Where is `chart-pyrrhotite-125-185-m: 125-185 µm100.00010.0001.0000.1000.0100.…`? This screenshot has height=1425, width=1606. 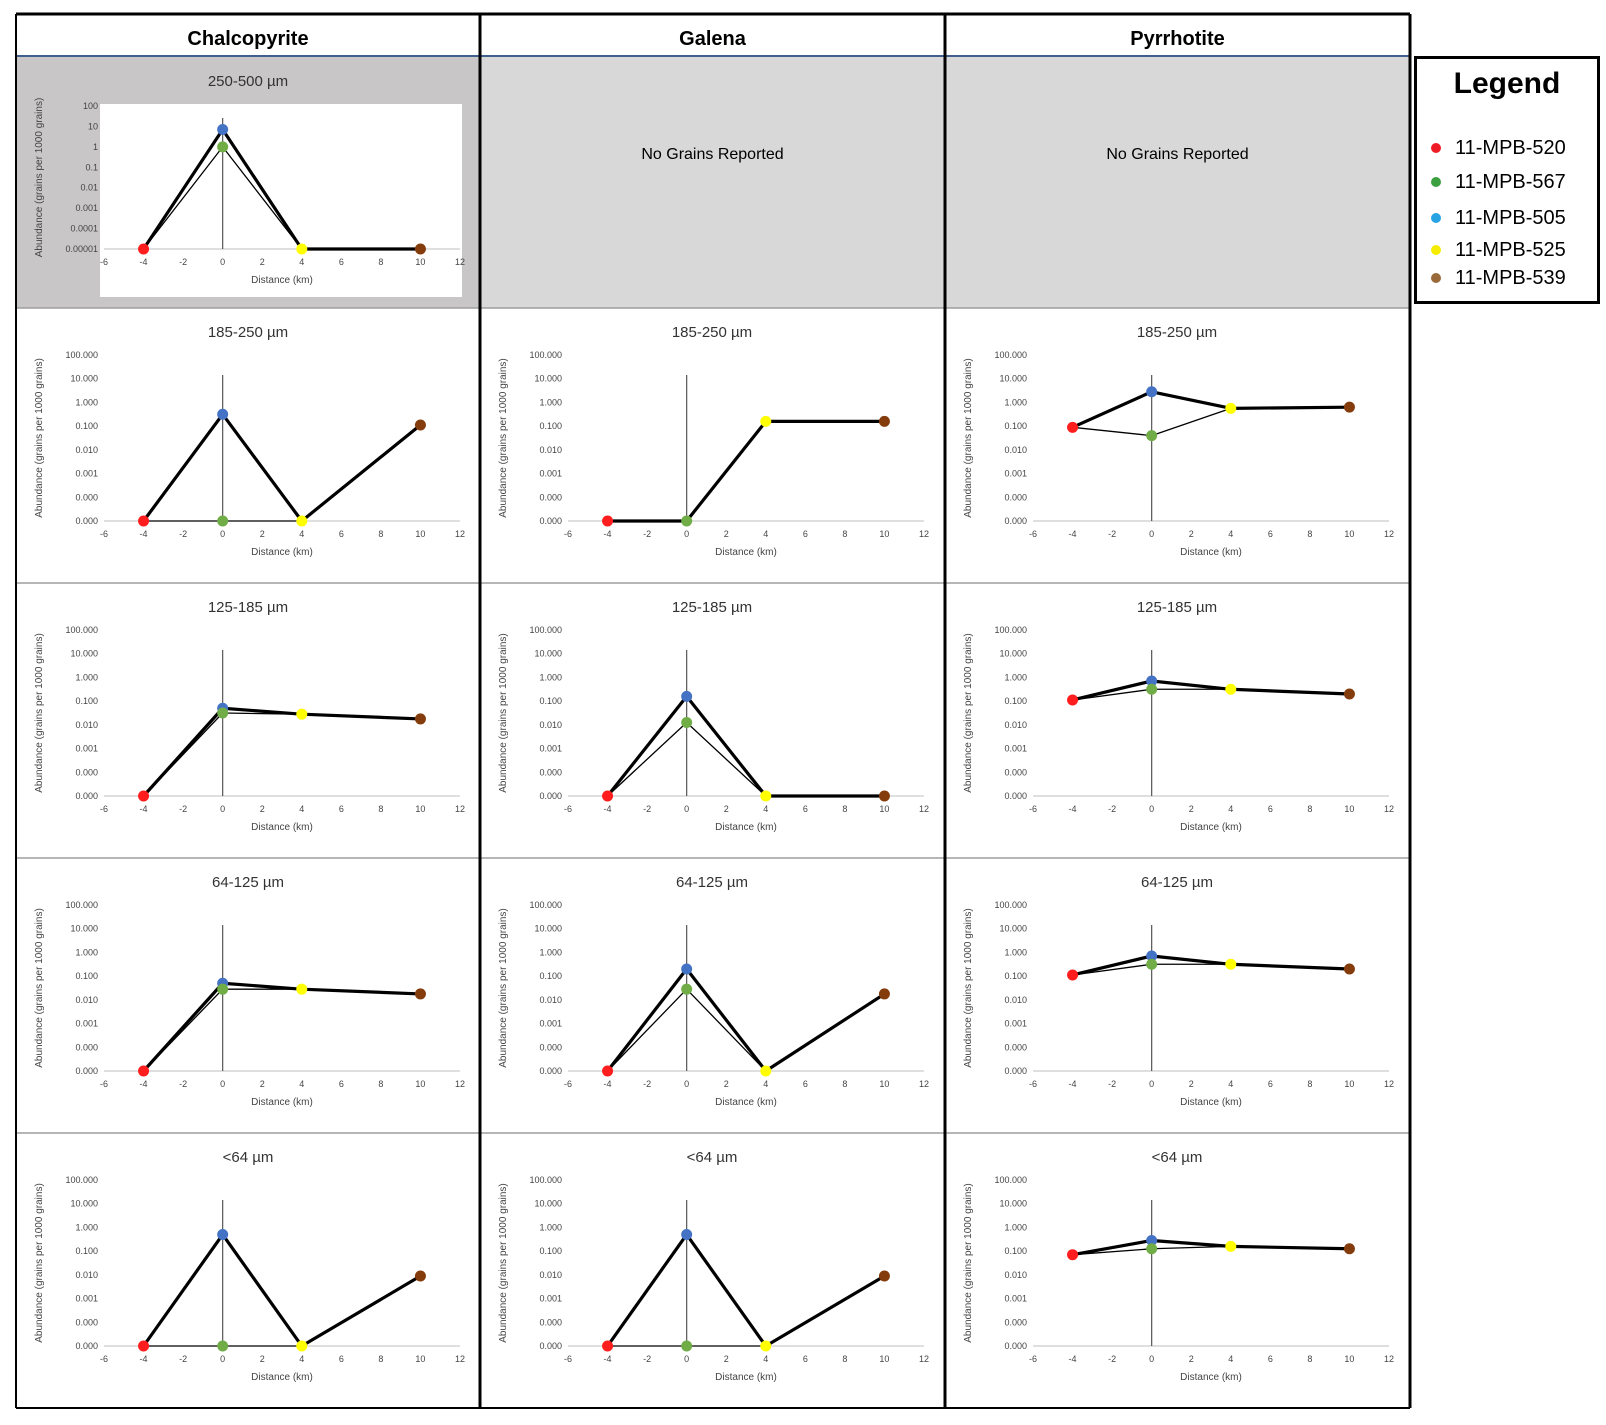
chart-pyrrhotite-125-185-m: 125-185 µm100.00010.0001.0000.1000.0100.… is located at coordinates (1178, 716).